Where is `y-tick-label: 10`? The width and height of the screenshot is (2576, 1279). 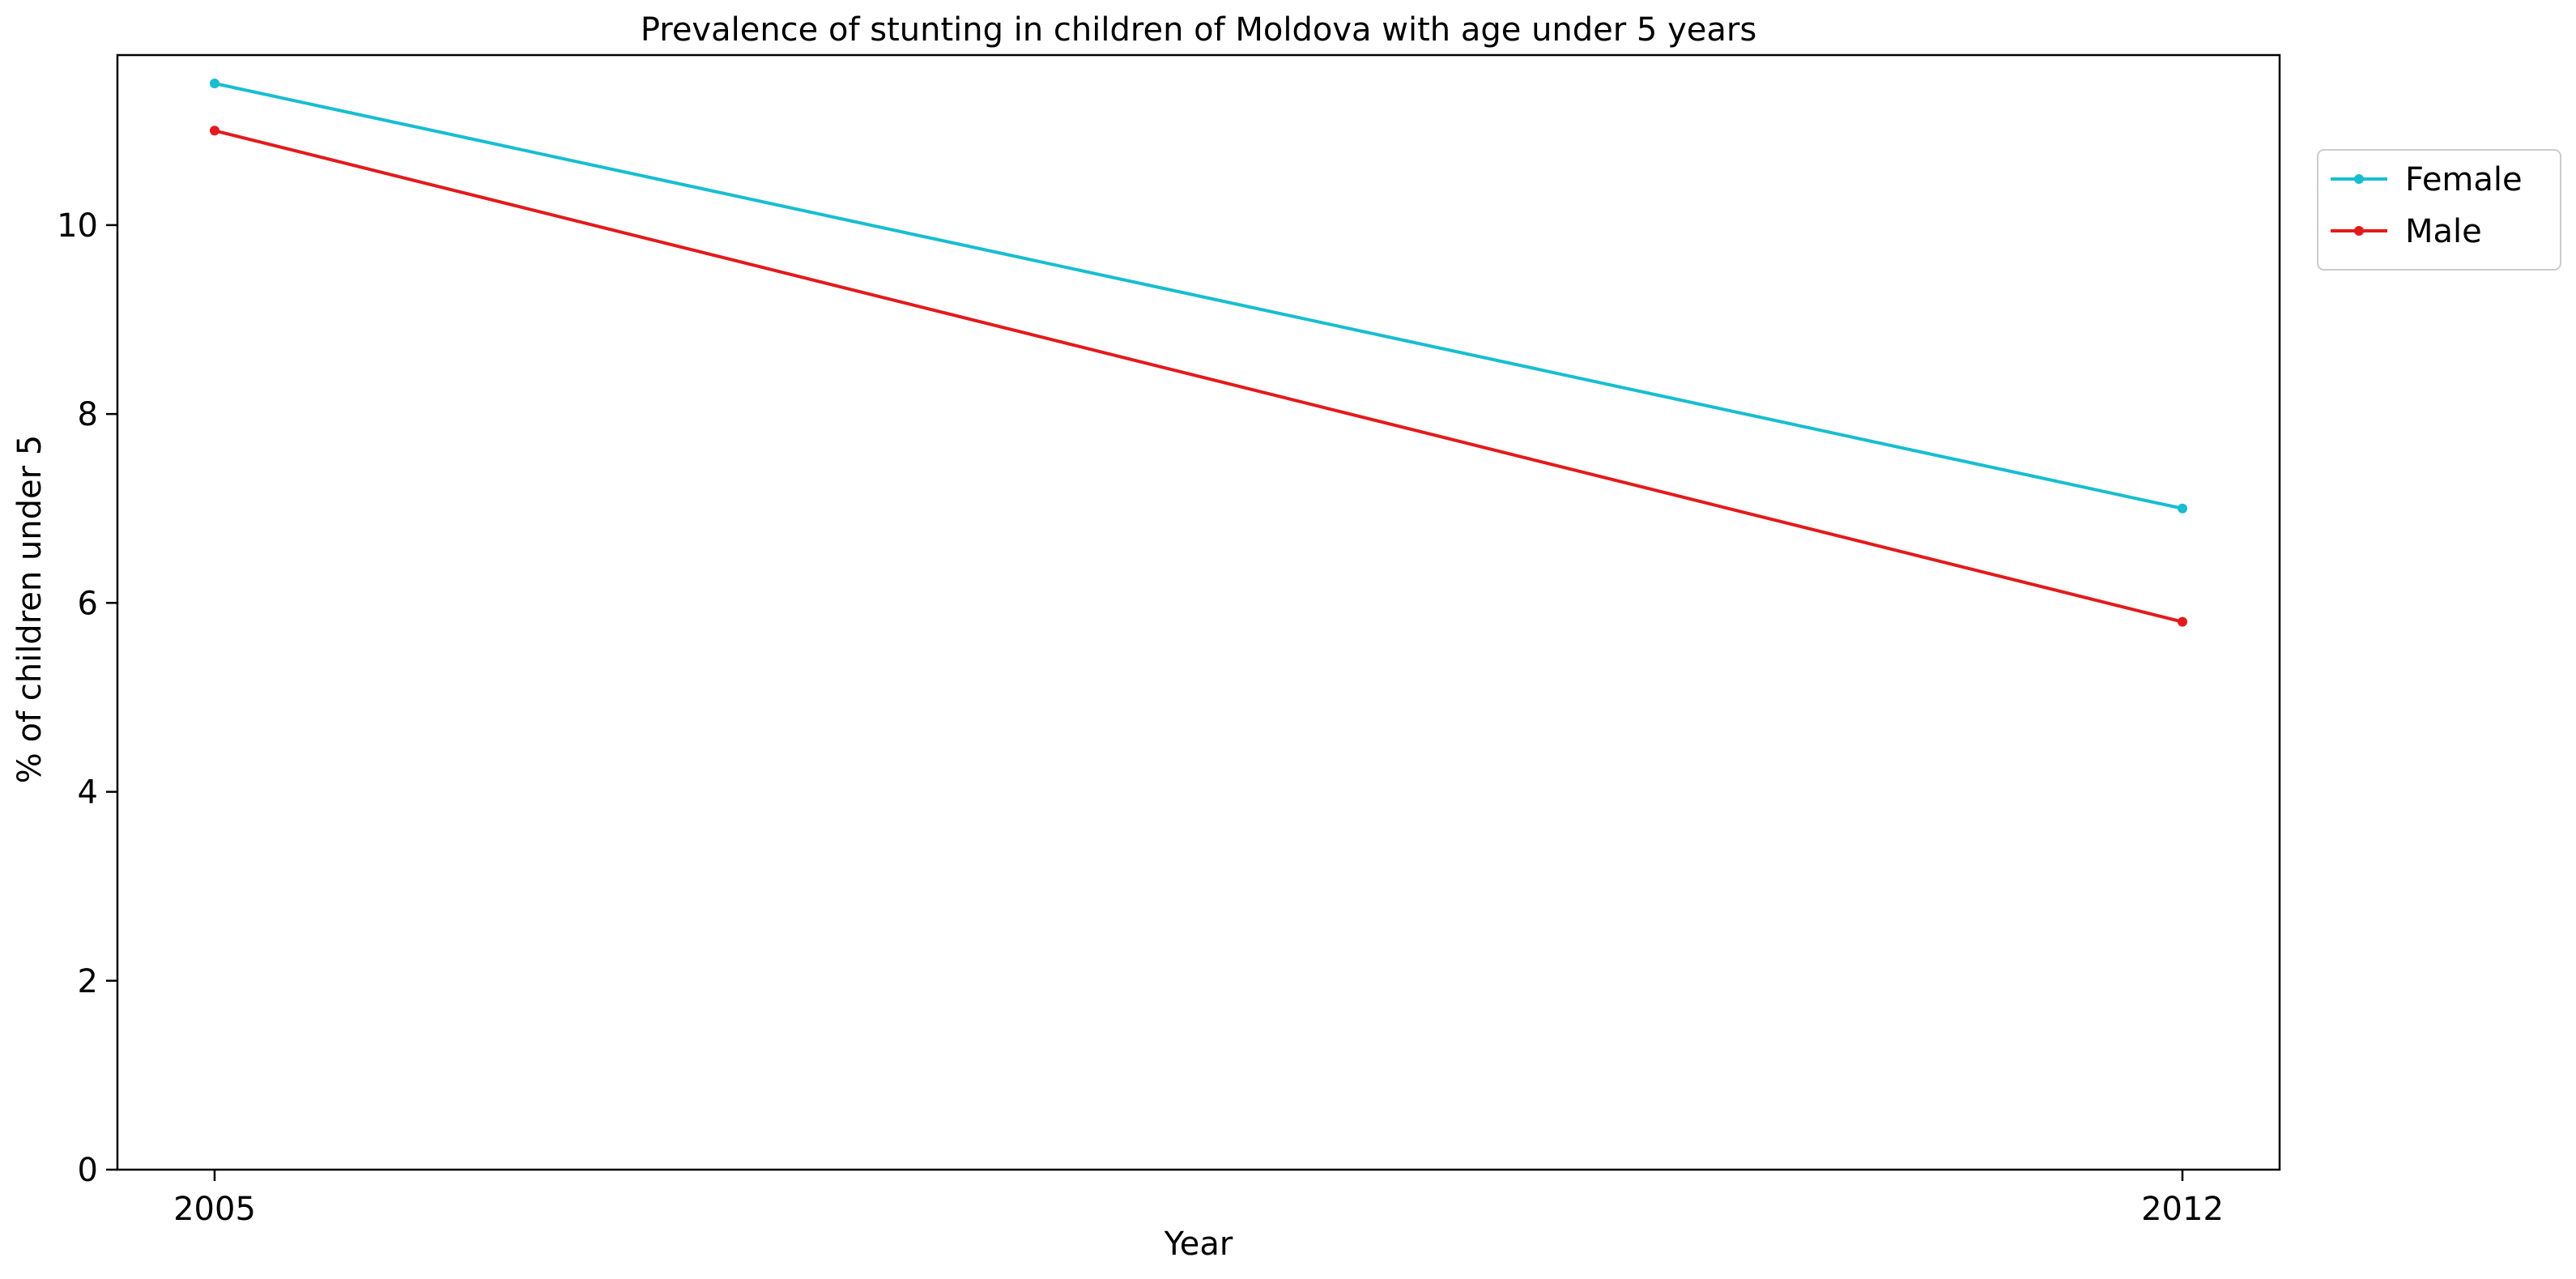 y-tick-label: 10 is located at coordinates (77, 226).